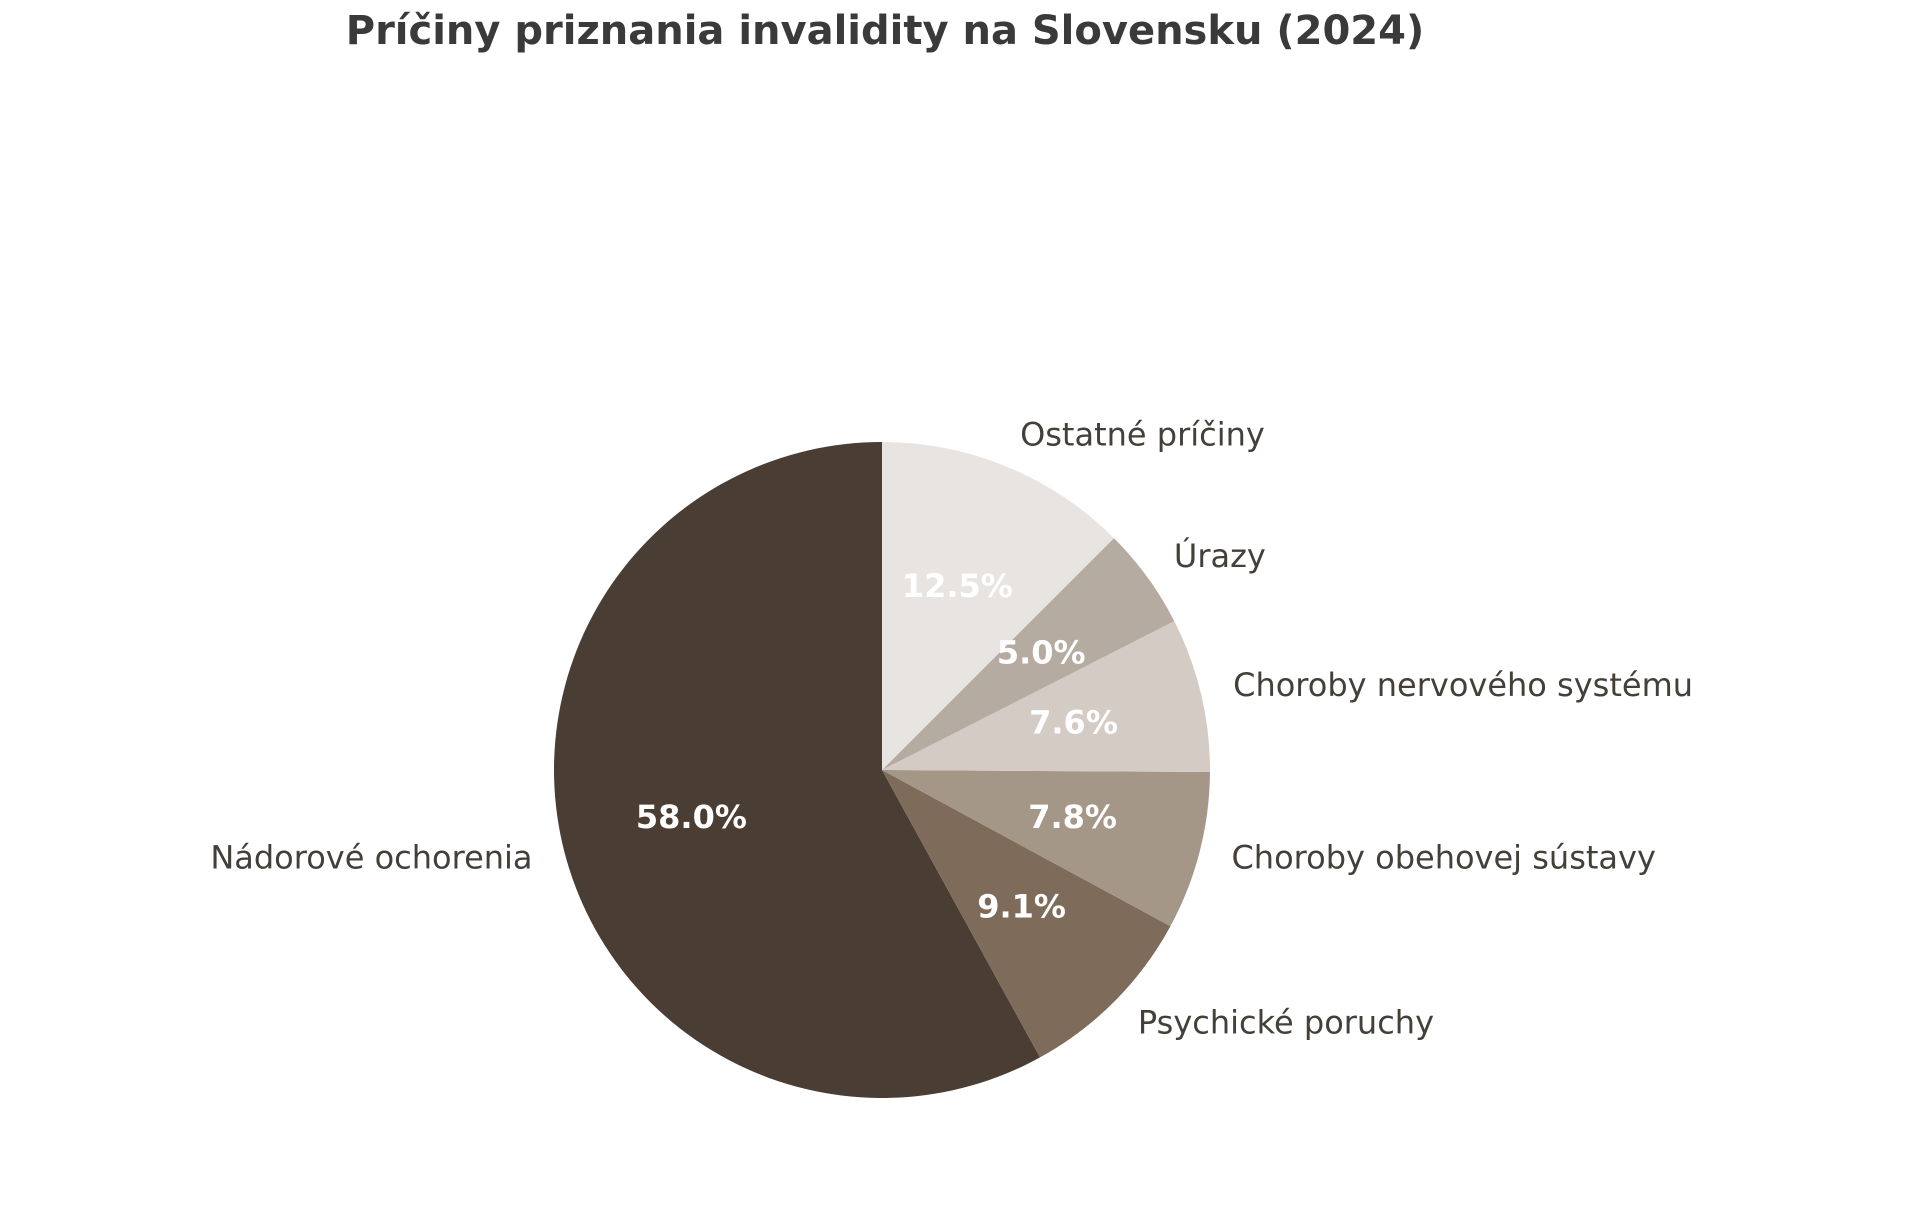 Image resolution: width=1920 pixels, height=1214 pixels. Describe the element at coordinates (1286, 1022) in the screenshot. I see `slice-category-label: Psychické poruchy` at that location.